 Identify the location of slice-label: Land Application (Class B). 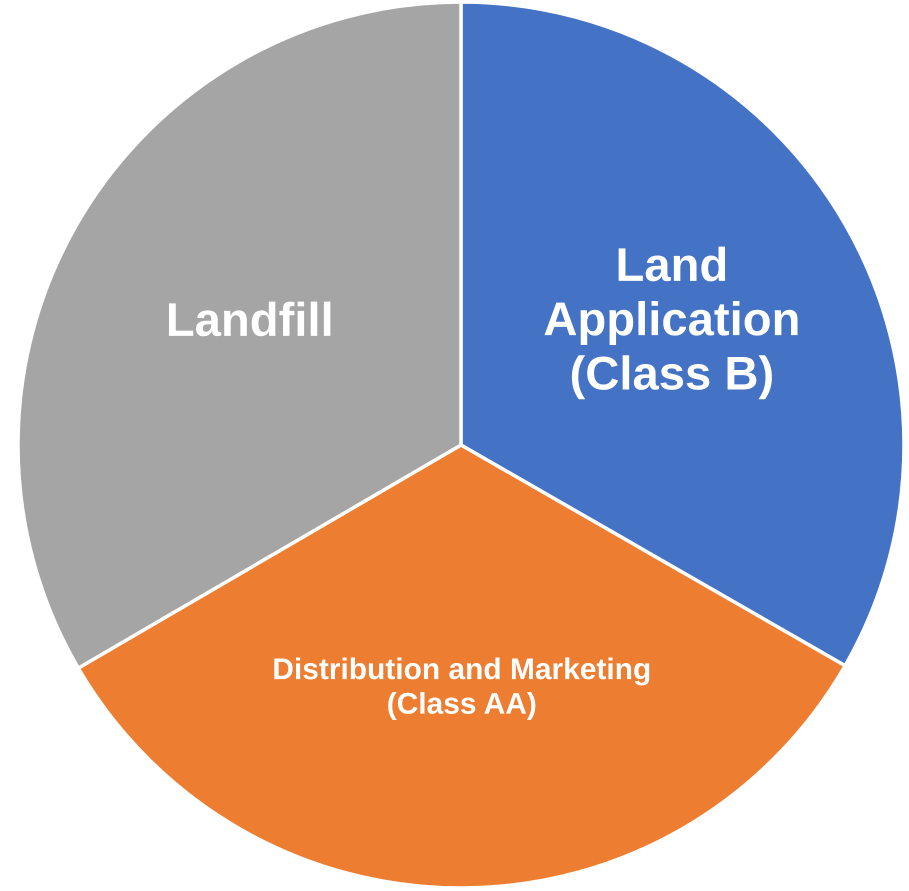
(671, 323).